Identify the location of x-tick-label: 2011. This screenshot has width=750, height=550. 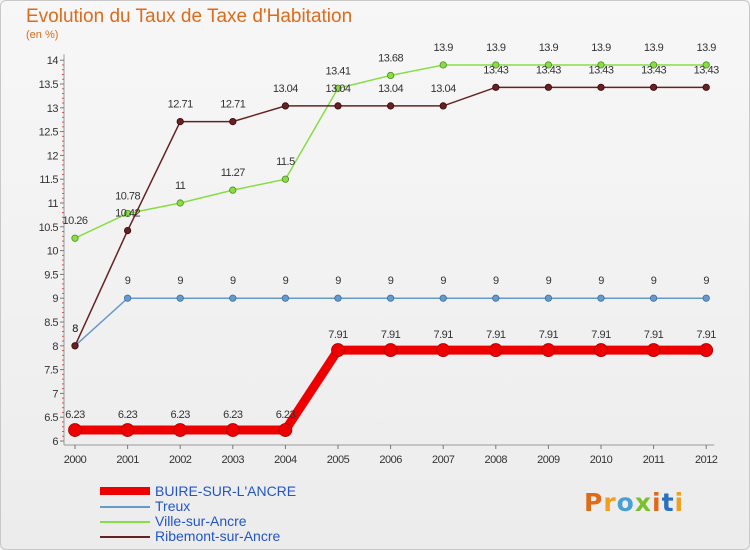
(654, 460).